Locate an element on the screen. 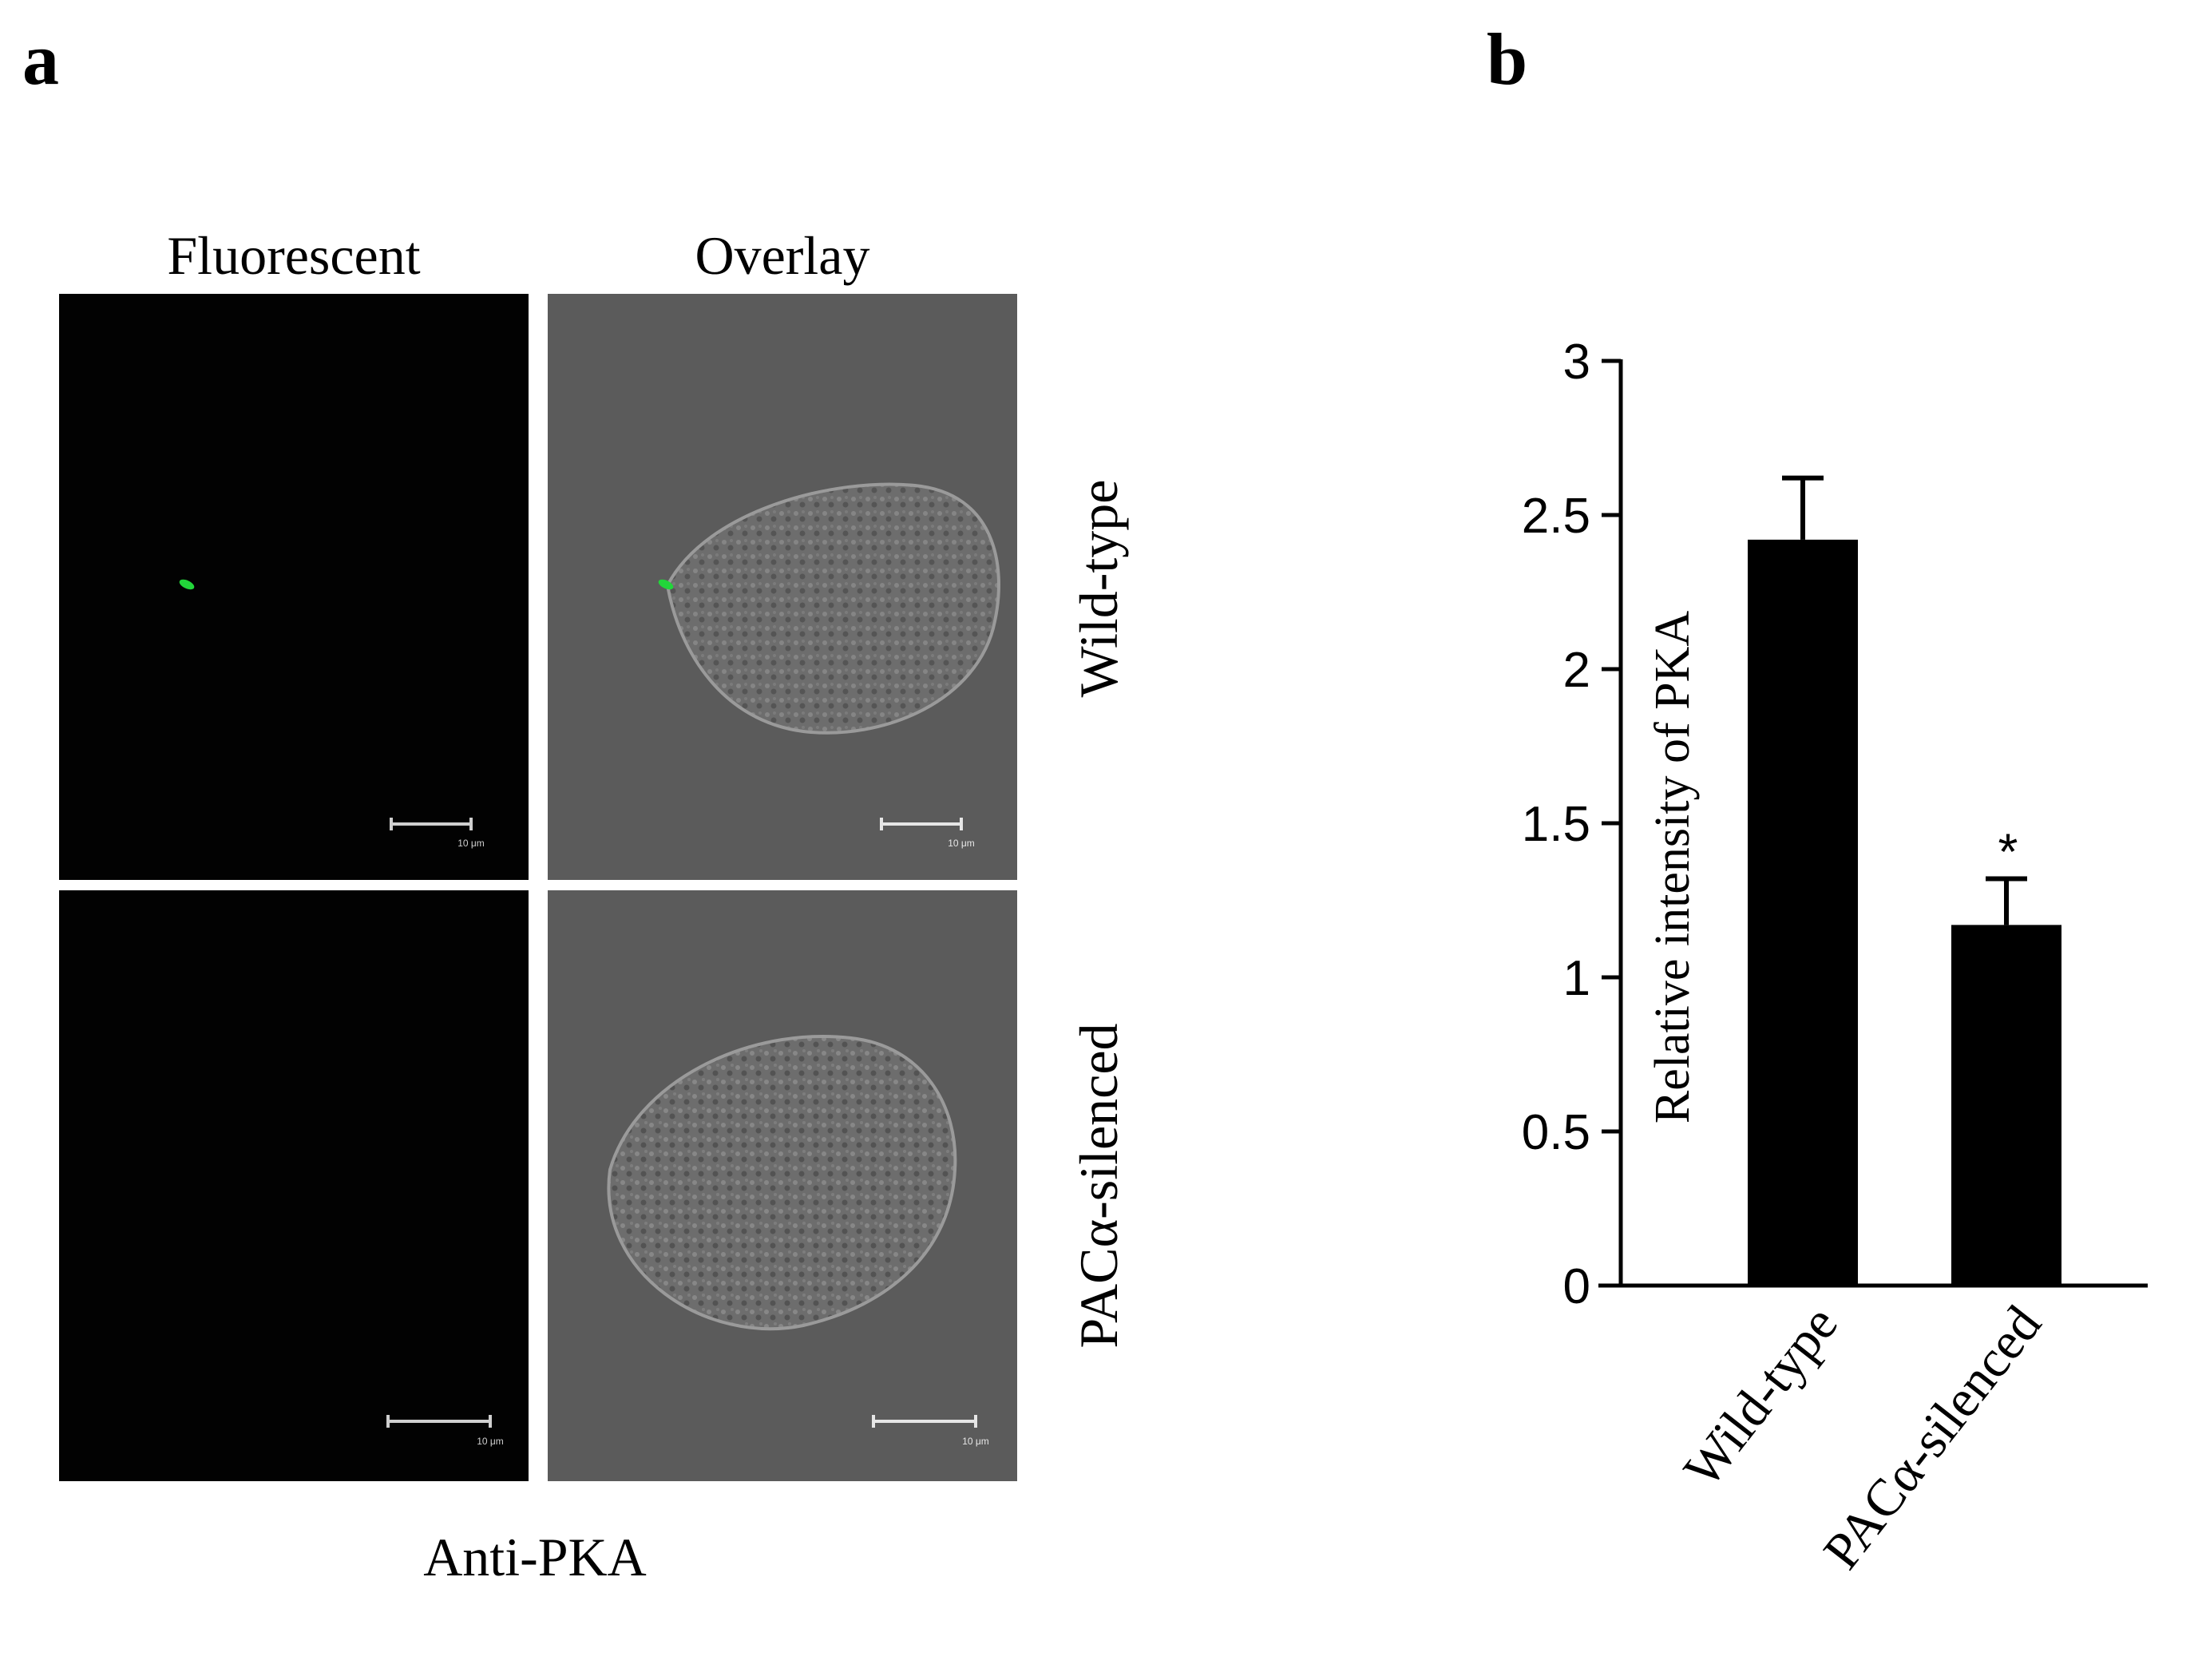  column-header-overlay: Overlay is located at coordinates (782, 256).